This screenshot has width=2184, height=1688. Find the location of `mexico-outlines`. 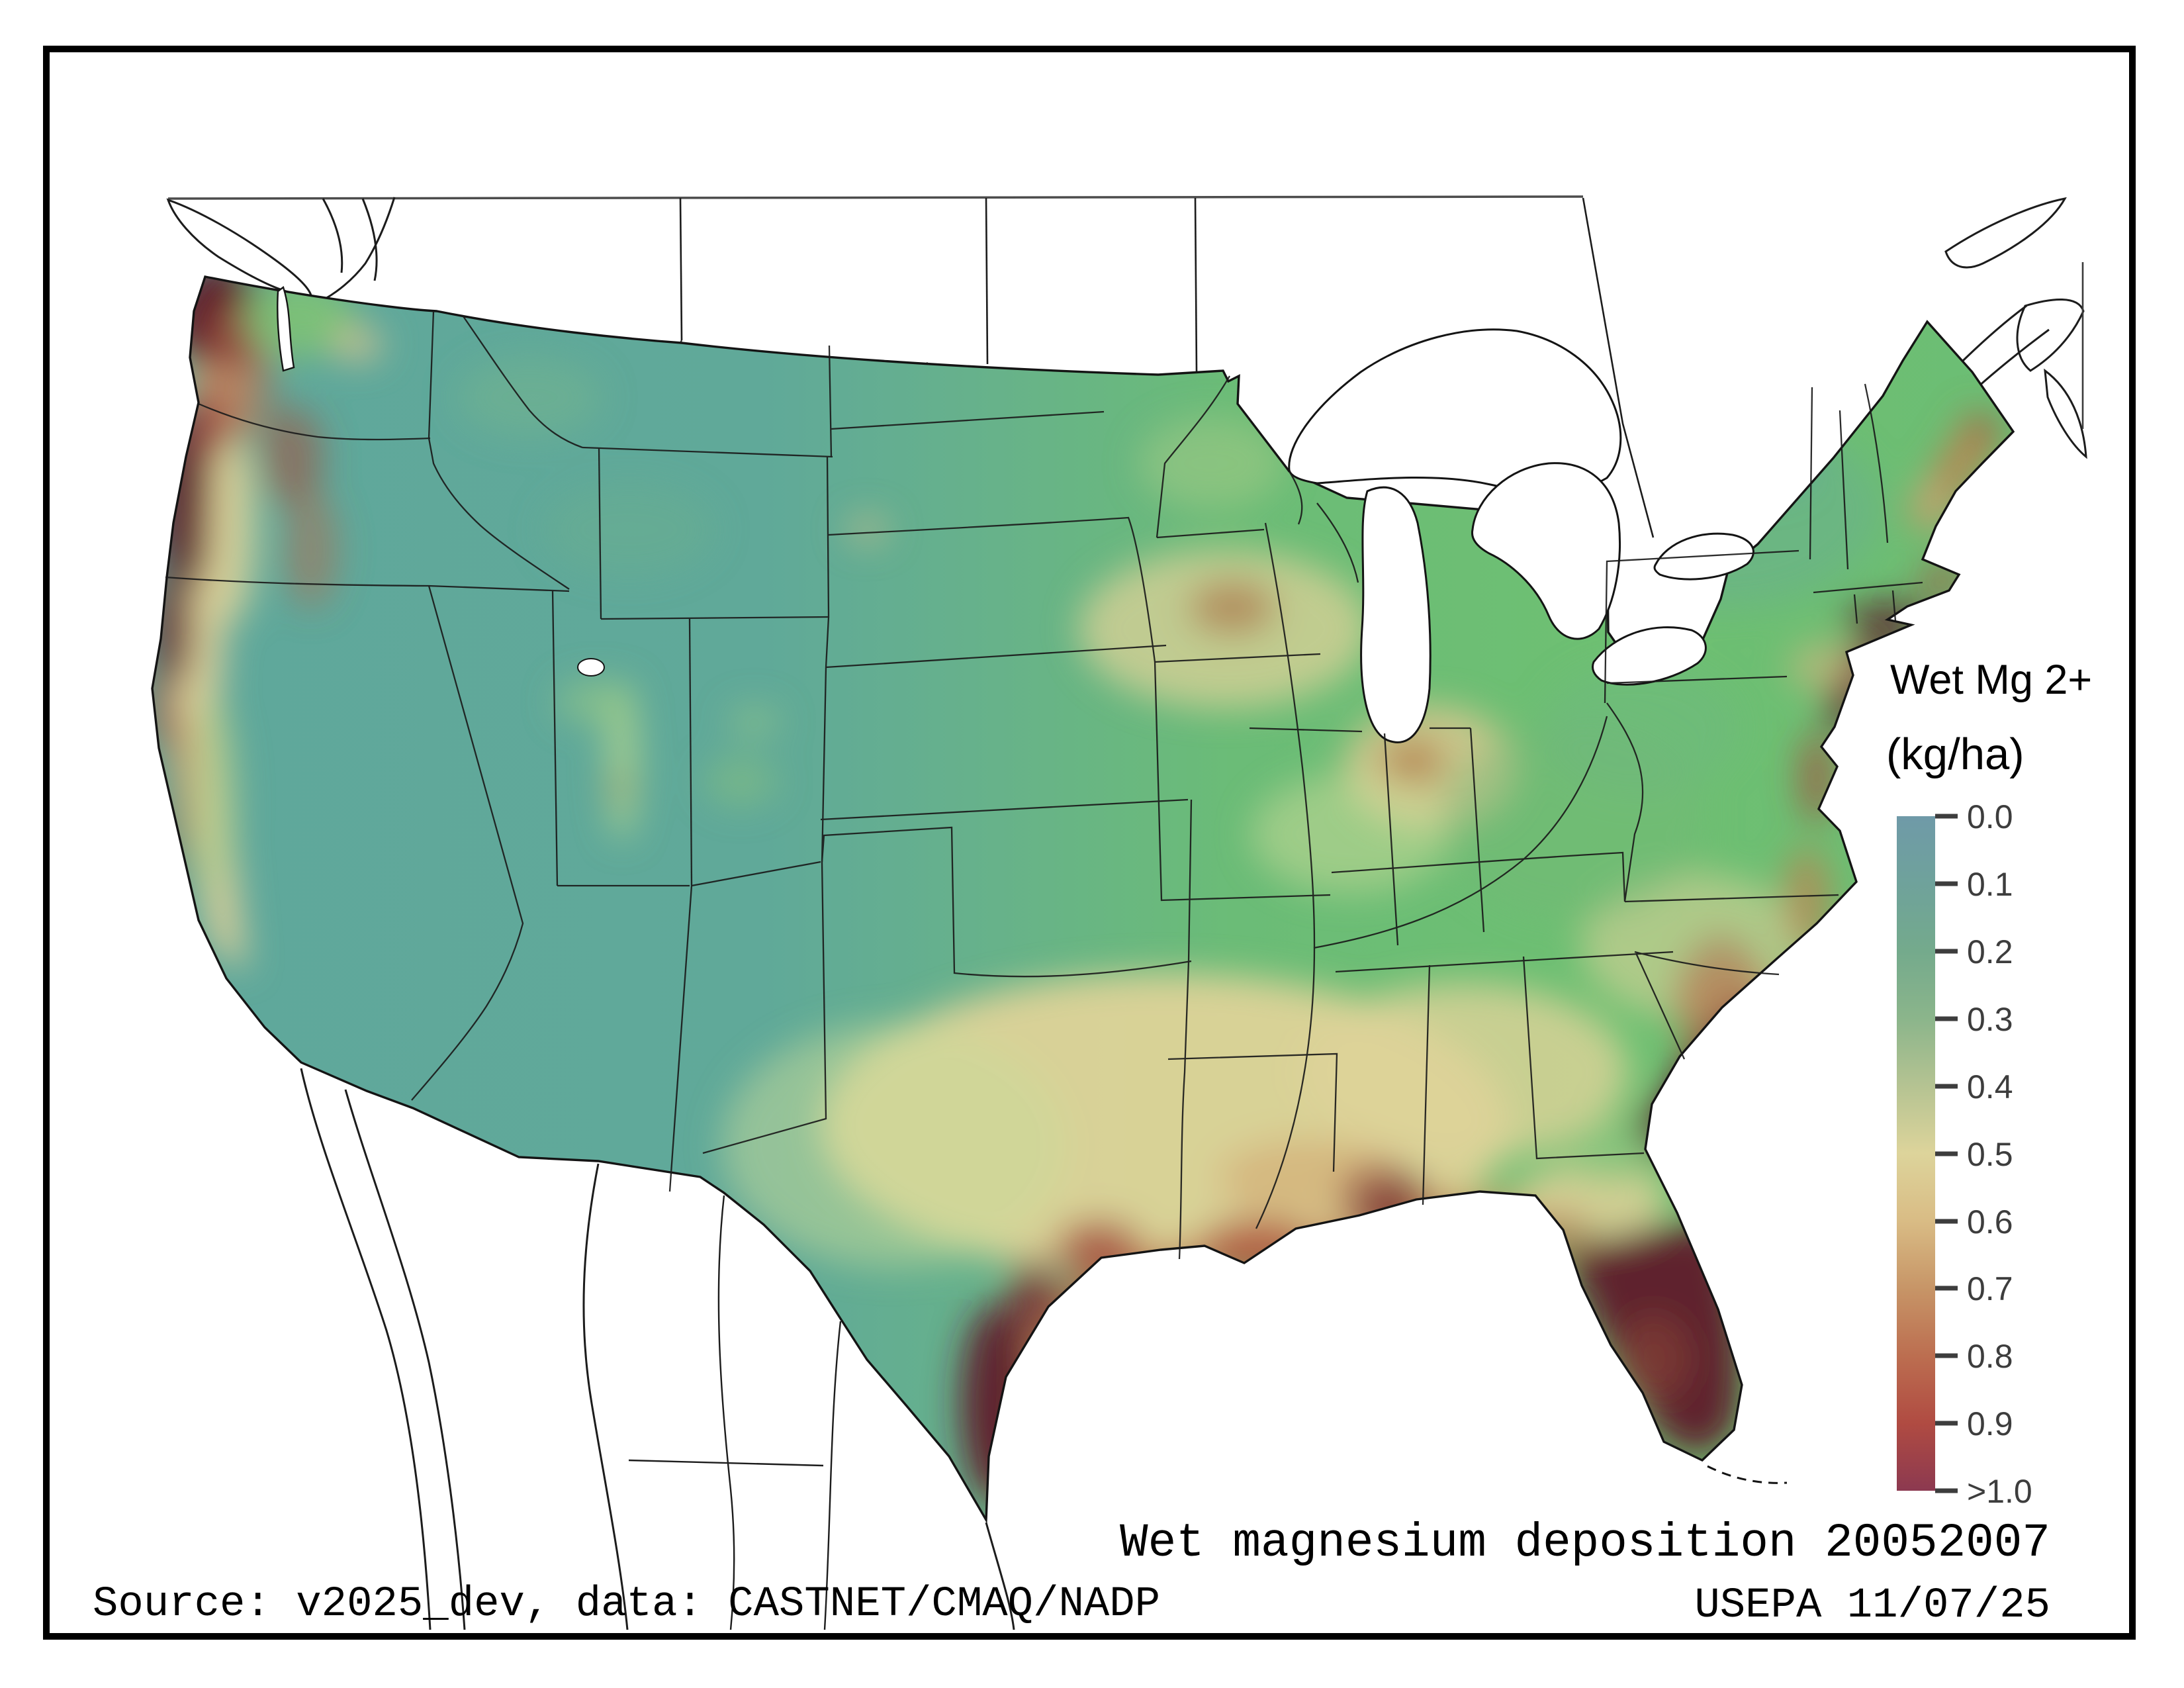

mexico-outlines is located at coordinates (657, 1349).